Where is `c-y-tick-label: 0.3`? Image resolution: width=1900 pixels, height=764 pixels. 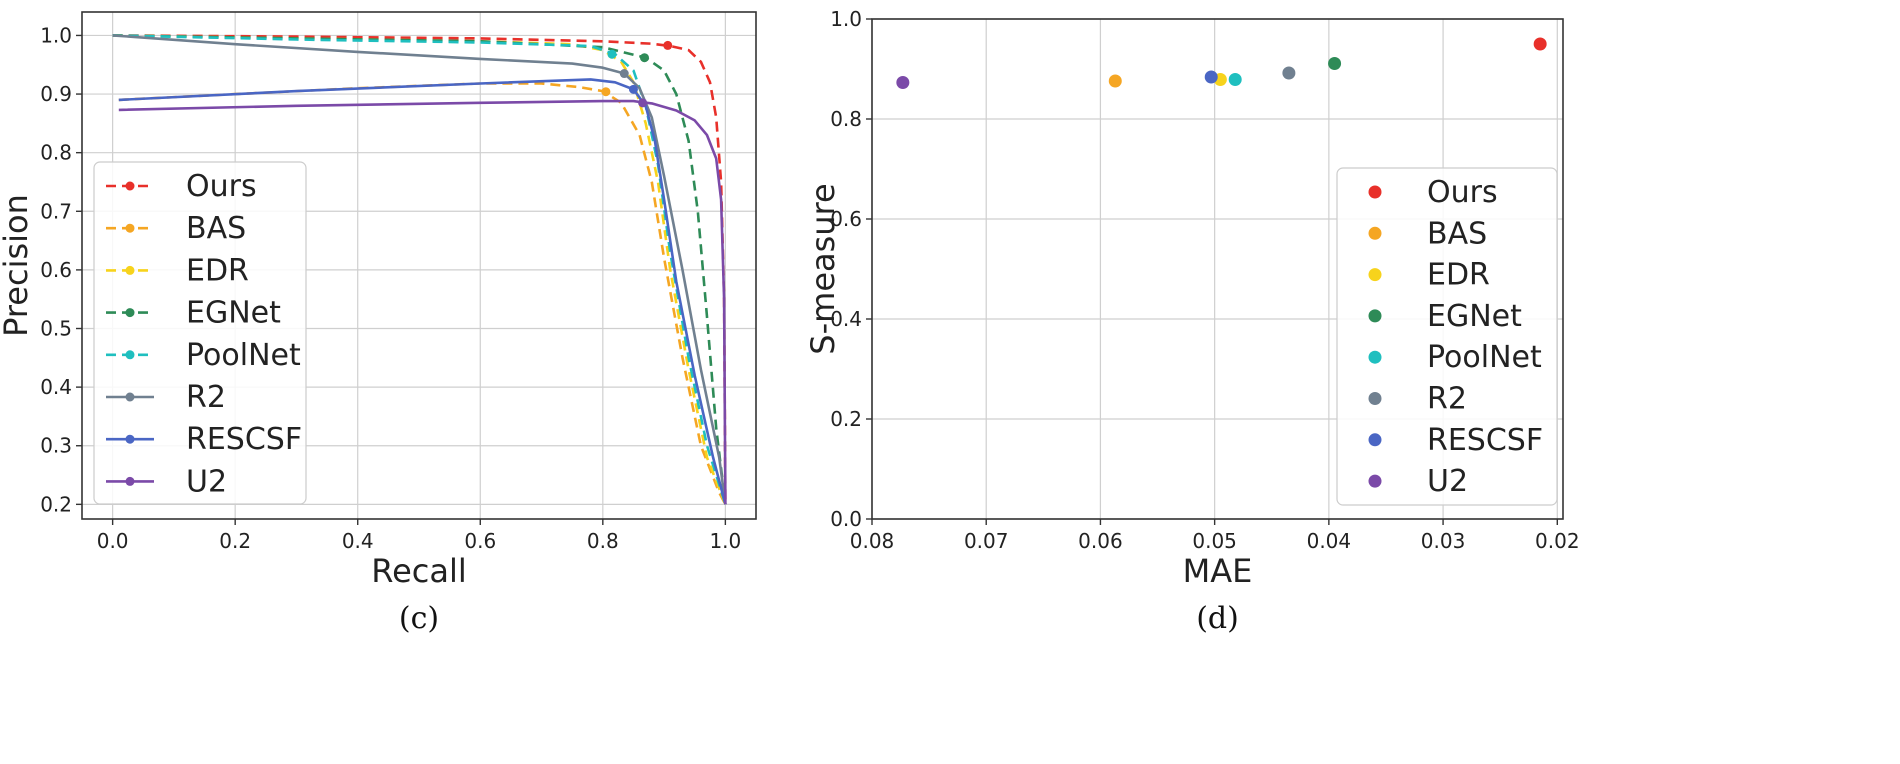 c-y-tick-label: 0.3 is located at coordinates (56, 446).